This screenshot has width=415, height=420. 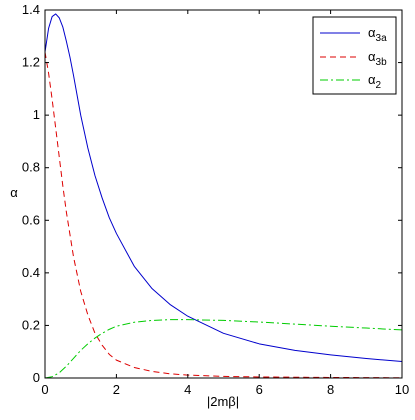 I want to click on y-tick-label-3: 0.6, so click(x=31, y=219).